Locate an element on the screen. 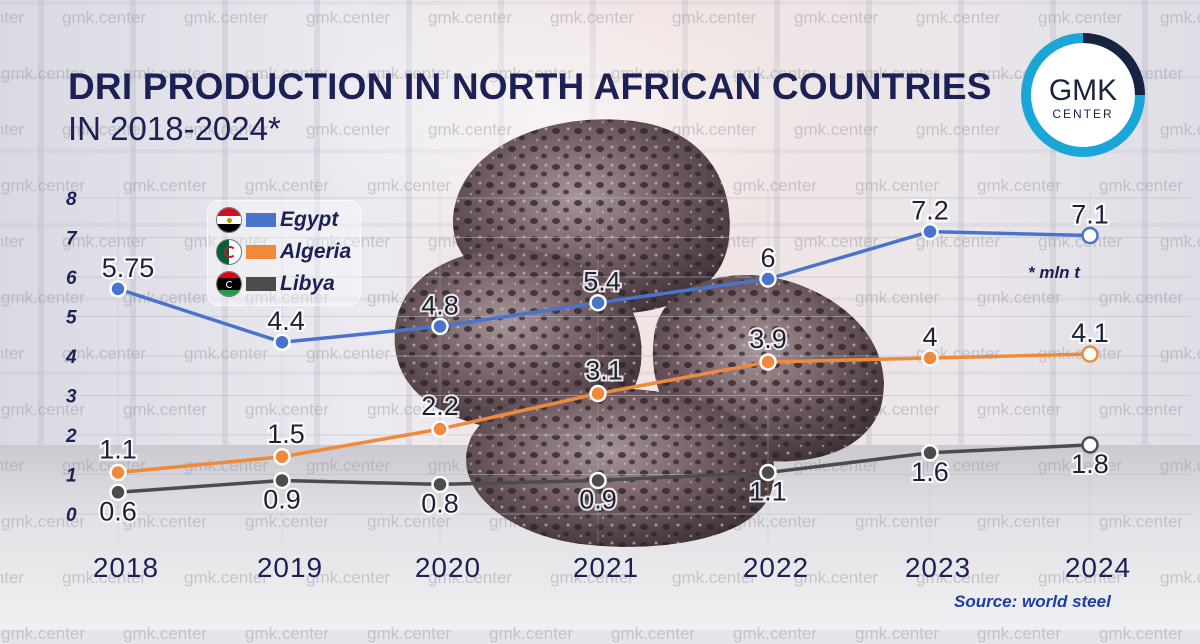  pellet-bottom is located at coordinates (620, 467).